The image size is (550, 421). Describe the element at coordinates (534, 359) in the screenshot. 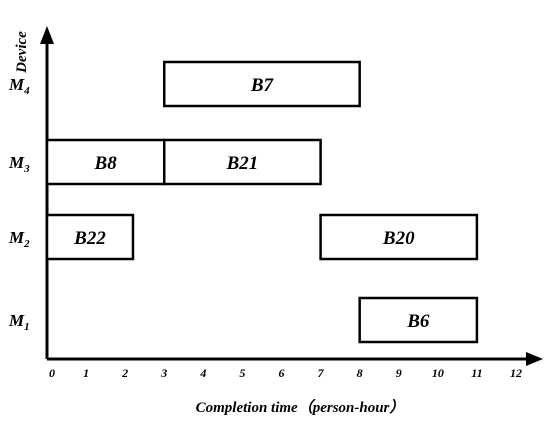

I see `x-axis-arrow` at that location.